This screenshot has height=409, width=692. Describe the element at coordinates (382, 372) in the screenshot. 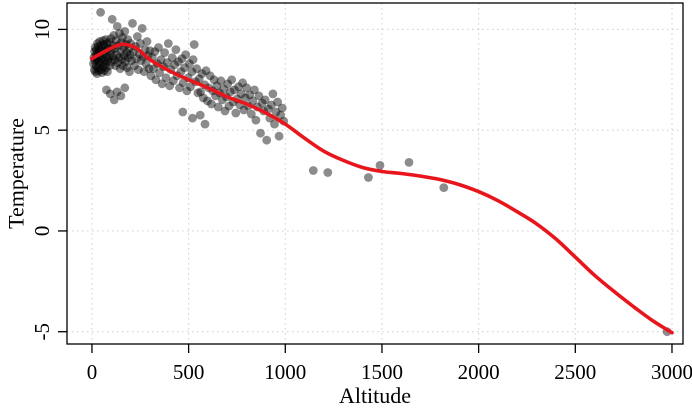

I see `x-tick-label: 1500` at that location.